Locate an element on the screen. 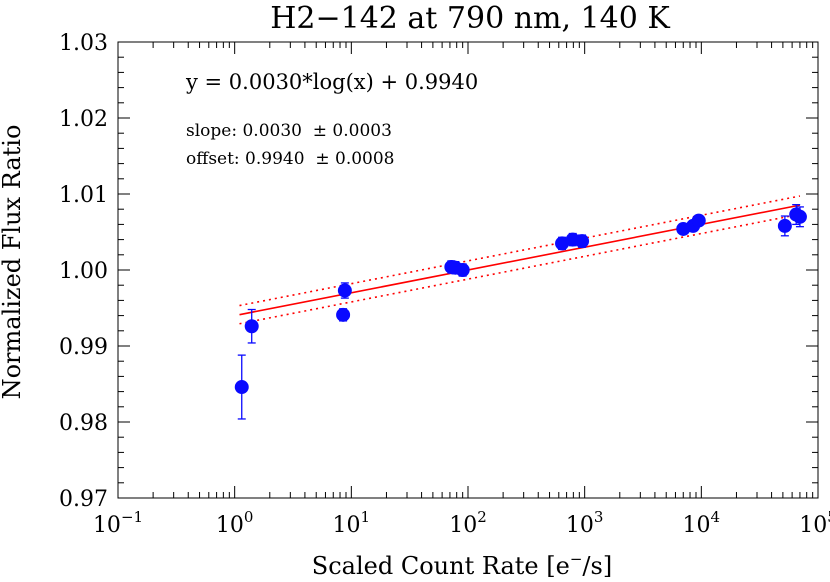  x-axis-label-sup: − is located at coordinates (576, 559).